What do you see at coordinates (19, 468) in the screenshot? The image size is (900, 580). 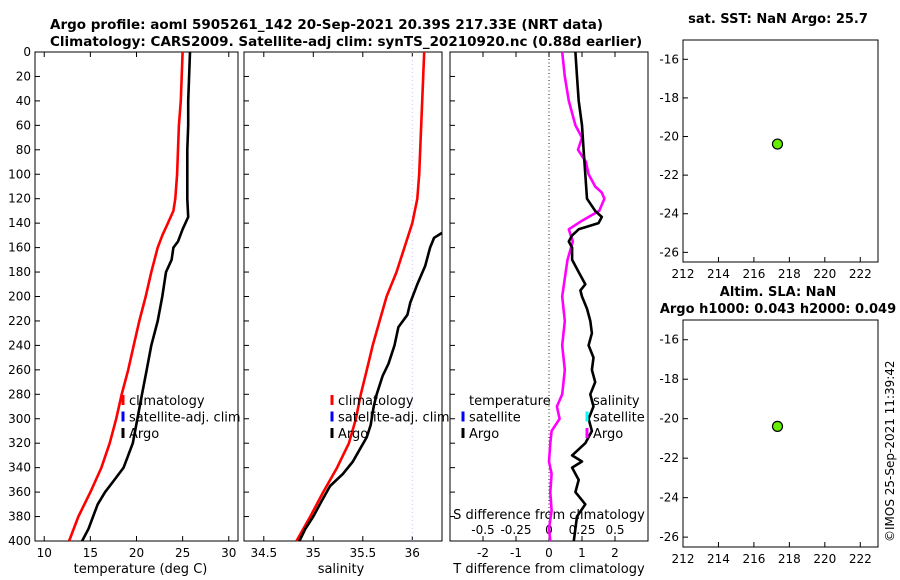 I see `temp-ytick-label: 340` at bounding box center [19, 468].